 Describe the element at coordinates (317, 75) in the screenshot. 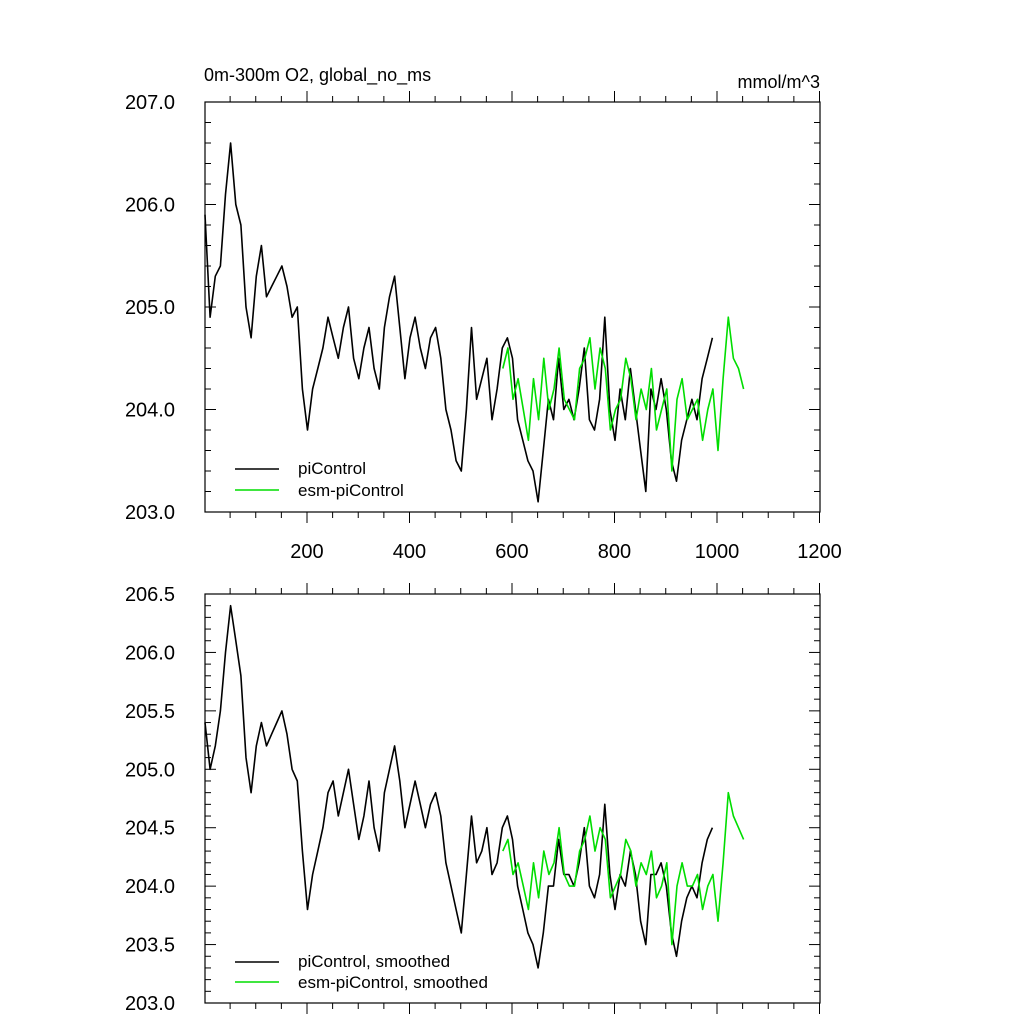

I see `top-panel-title: 0m-300m O2, global_no_ms` at that location.